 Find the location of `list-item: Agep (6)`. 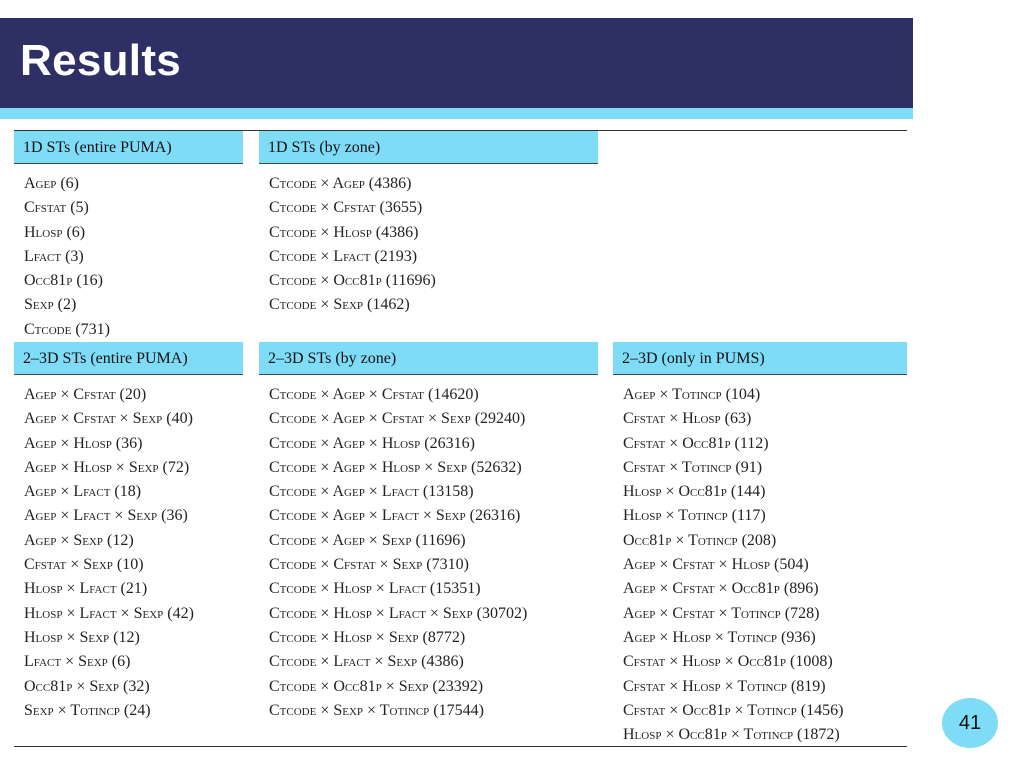

list-item: Agep (6) is located at coordinates (51, 183).